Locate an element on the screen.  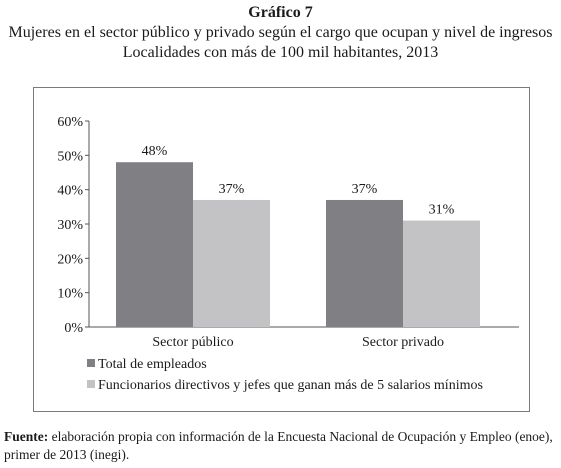
data-label: 48% is located at coordinates (155, 151).